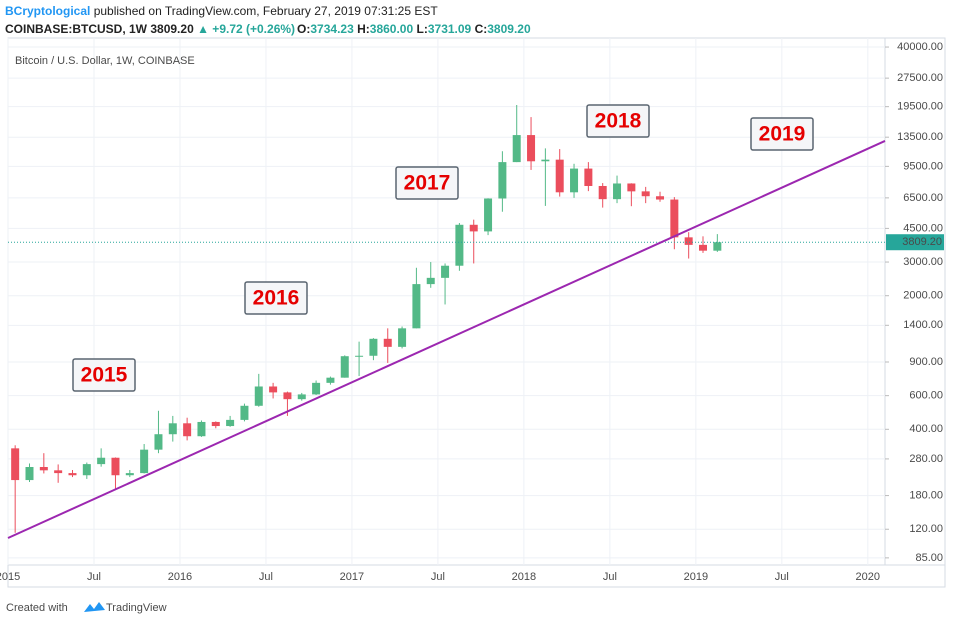  I want to click on y-tick-label: 280.00, so click(926, 459).